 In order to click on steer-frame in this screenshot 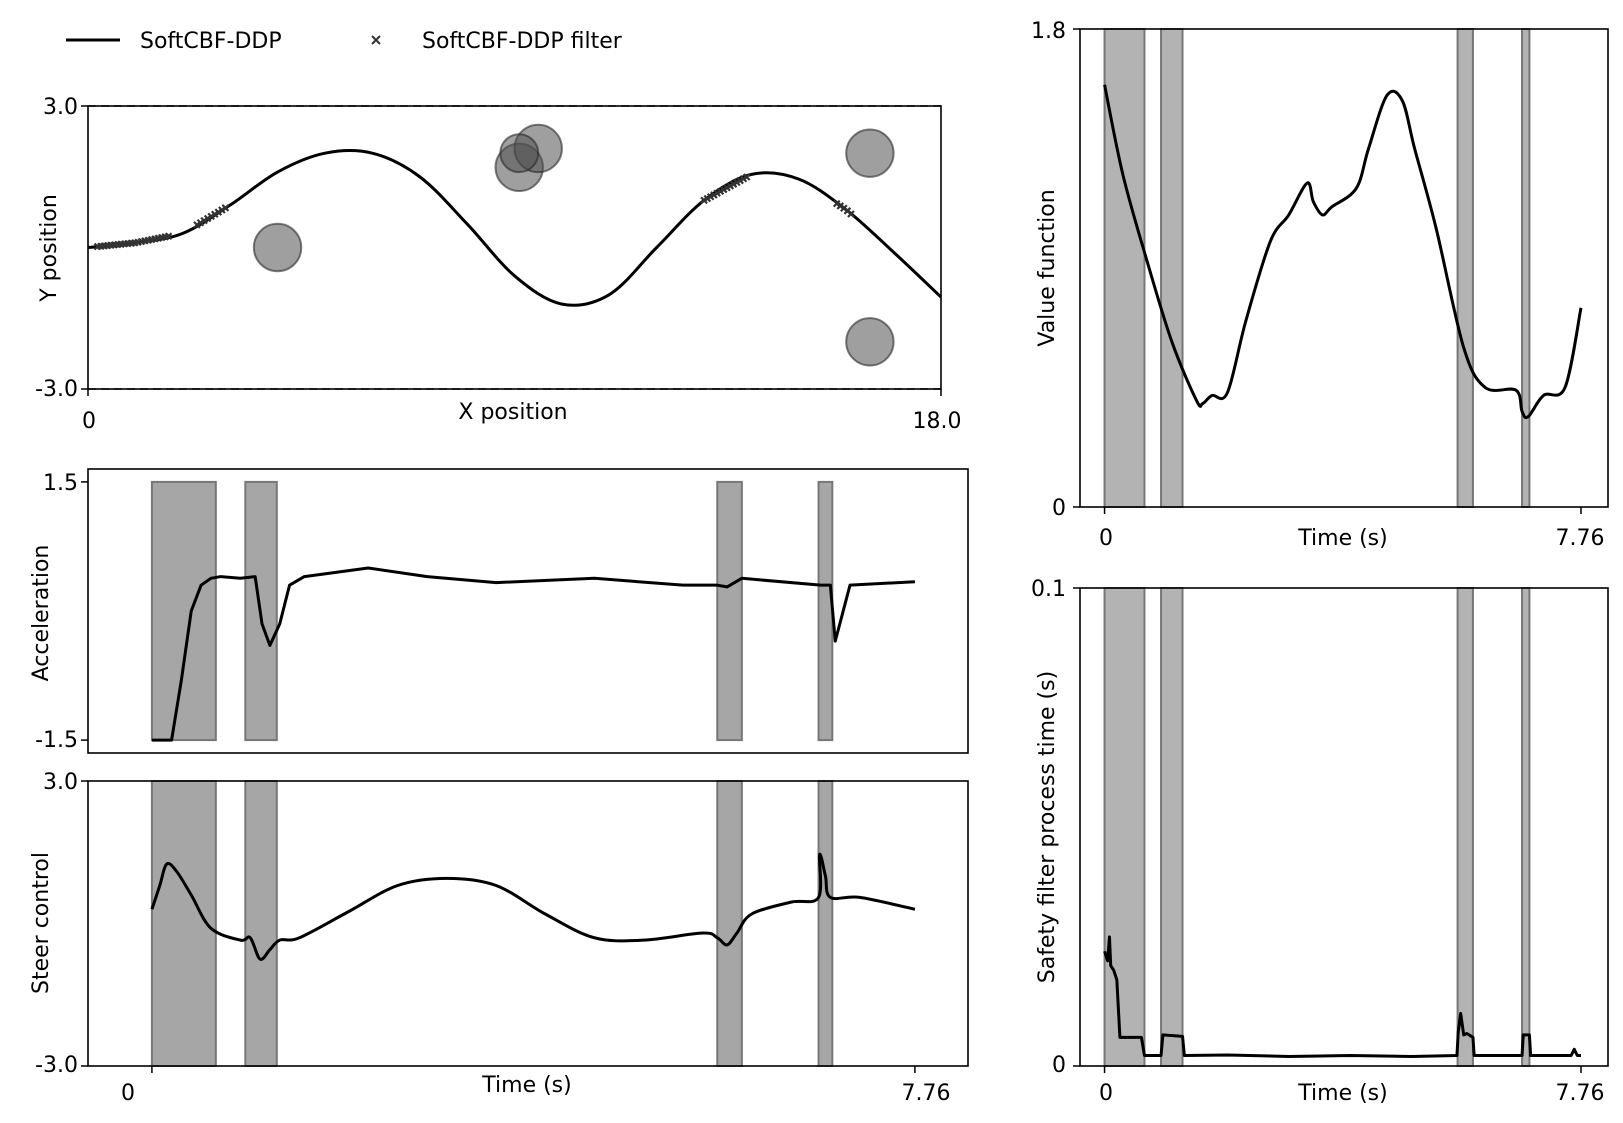, I will do `click(528, 923)`.